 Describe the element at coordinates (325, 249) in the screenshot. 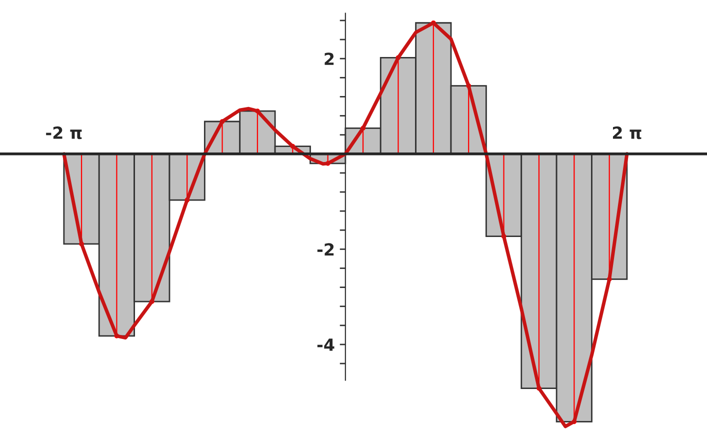

I see `y-tick-label: -2` at that location.